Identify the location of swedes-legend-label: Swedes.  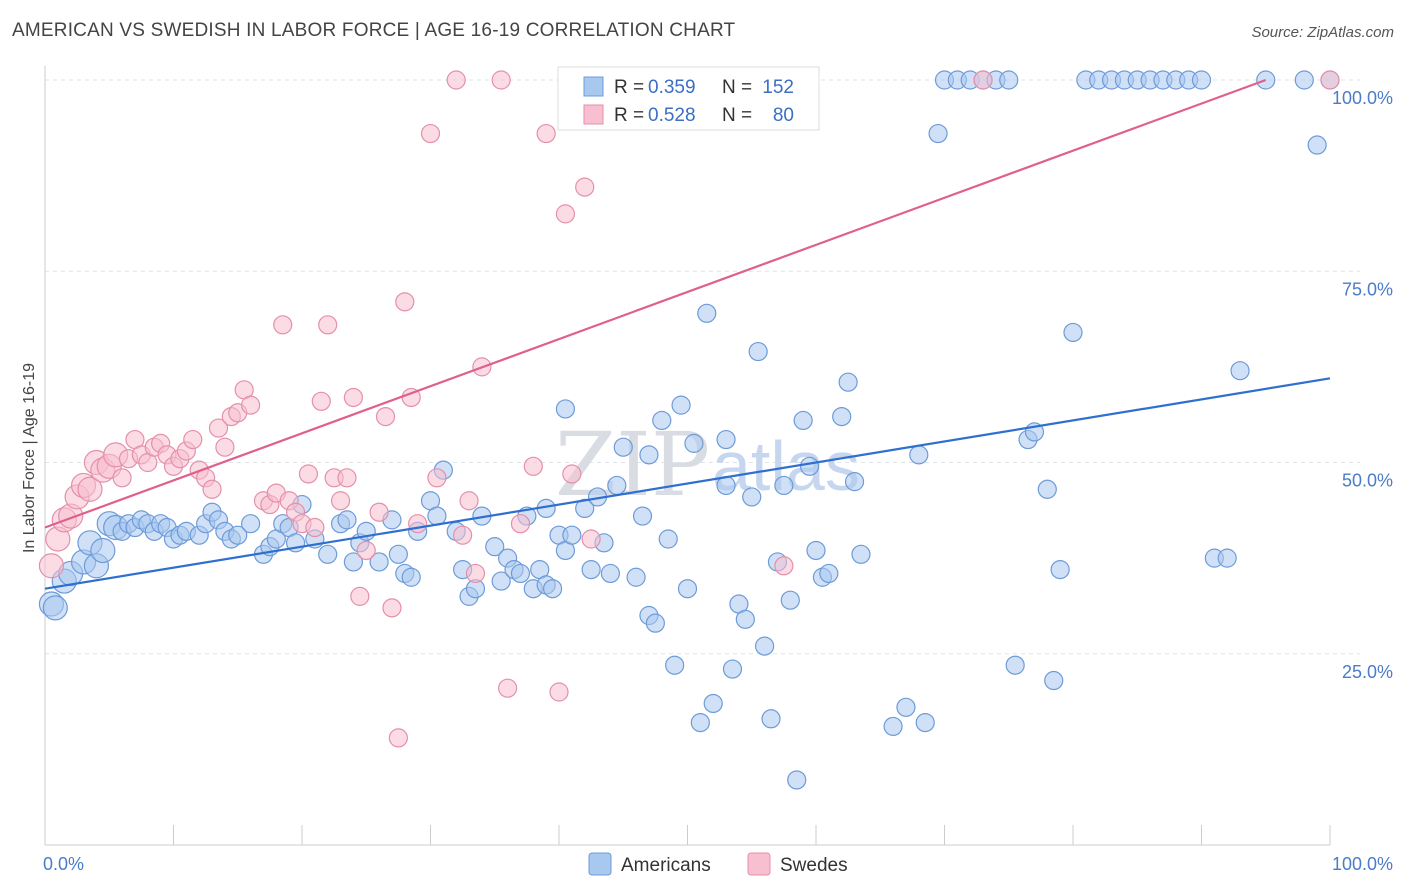
(814, 865).